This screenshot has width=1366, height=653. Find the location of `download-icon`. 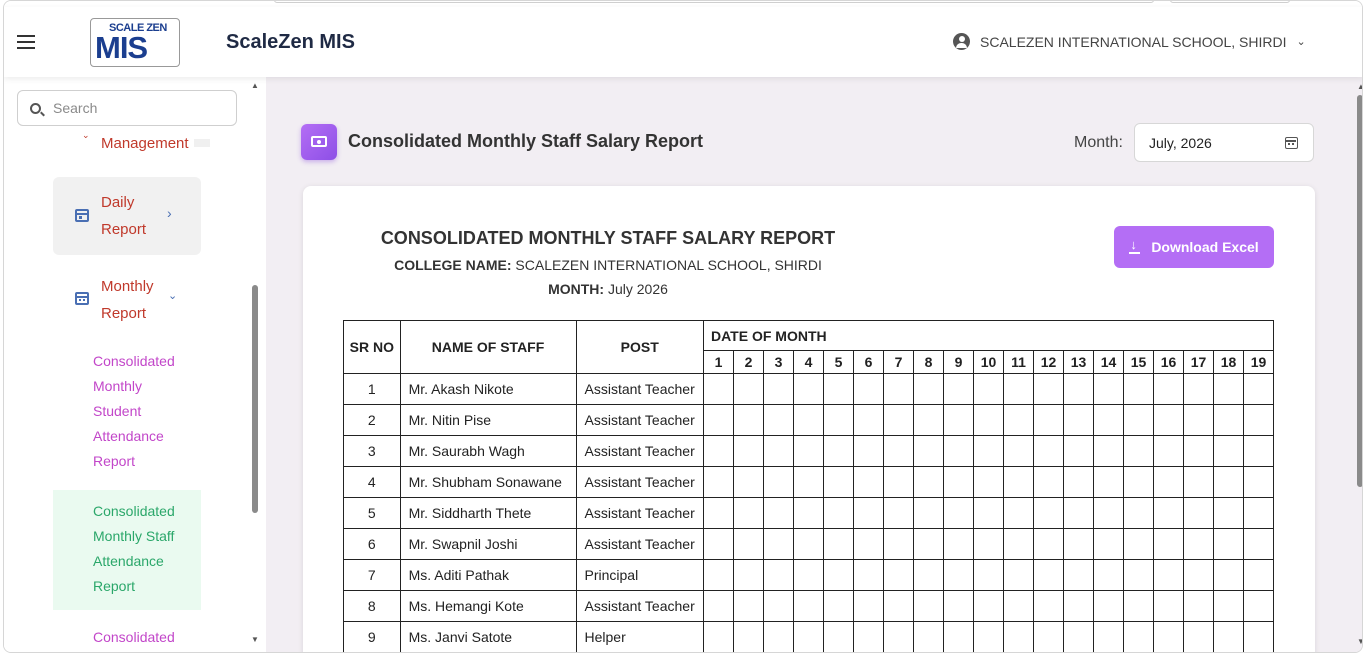

download-icon is located at coordinates (1135, 245).